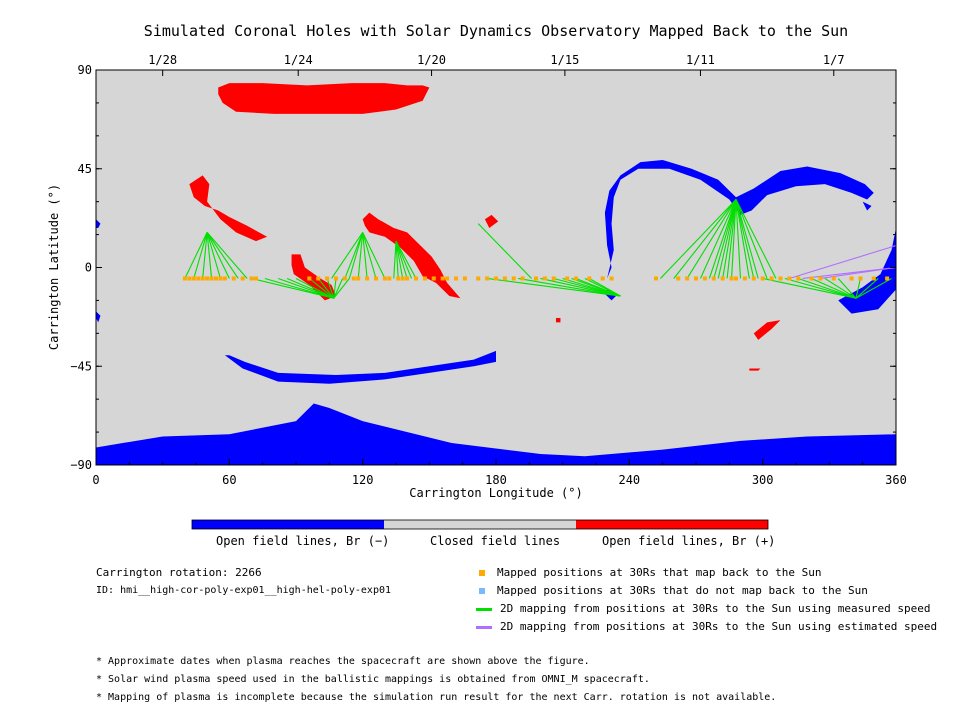  Describe the element at coordinates (179, 572) in the screenshot. I see `carrington-rotation: Carrington rotation: 2266` at that location.